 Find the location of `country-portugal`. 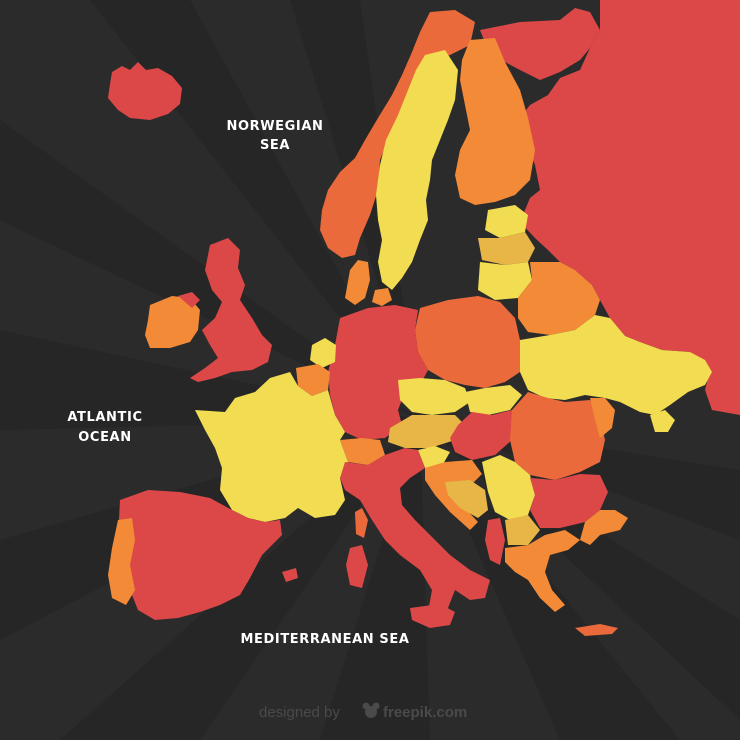

country-portugal is located at coordinates (121, 561).